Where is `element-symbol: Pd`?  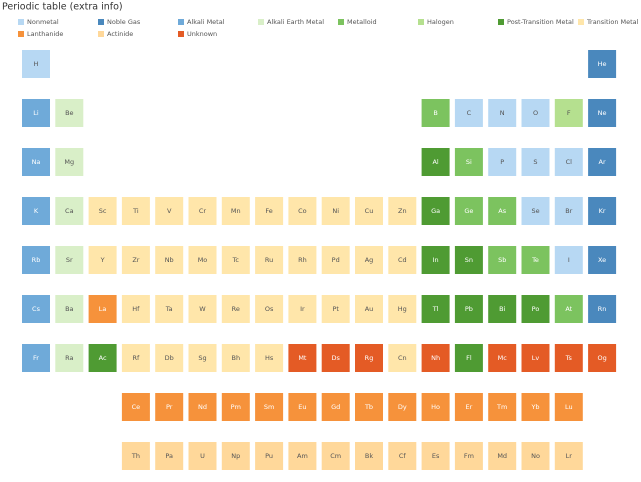
element-symbol: Pd is located at coordinates (336, 260).